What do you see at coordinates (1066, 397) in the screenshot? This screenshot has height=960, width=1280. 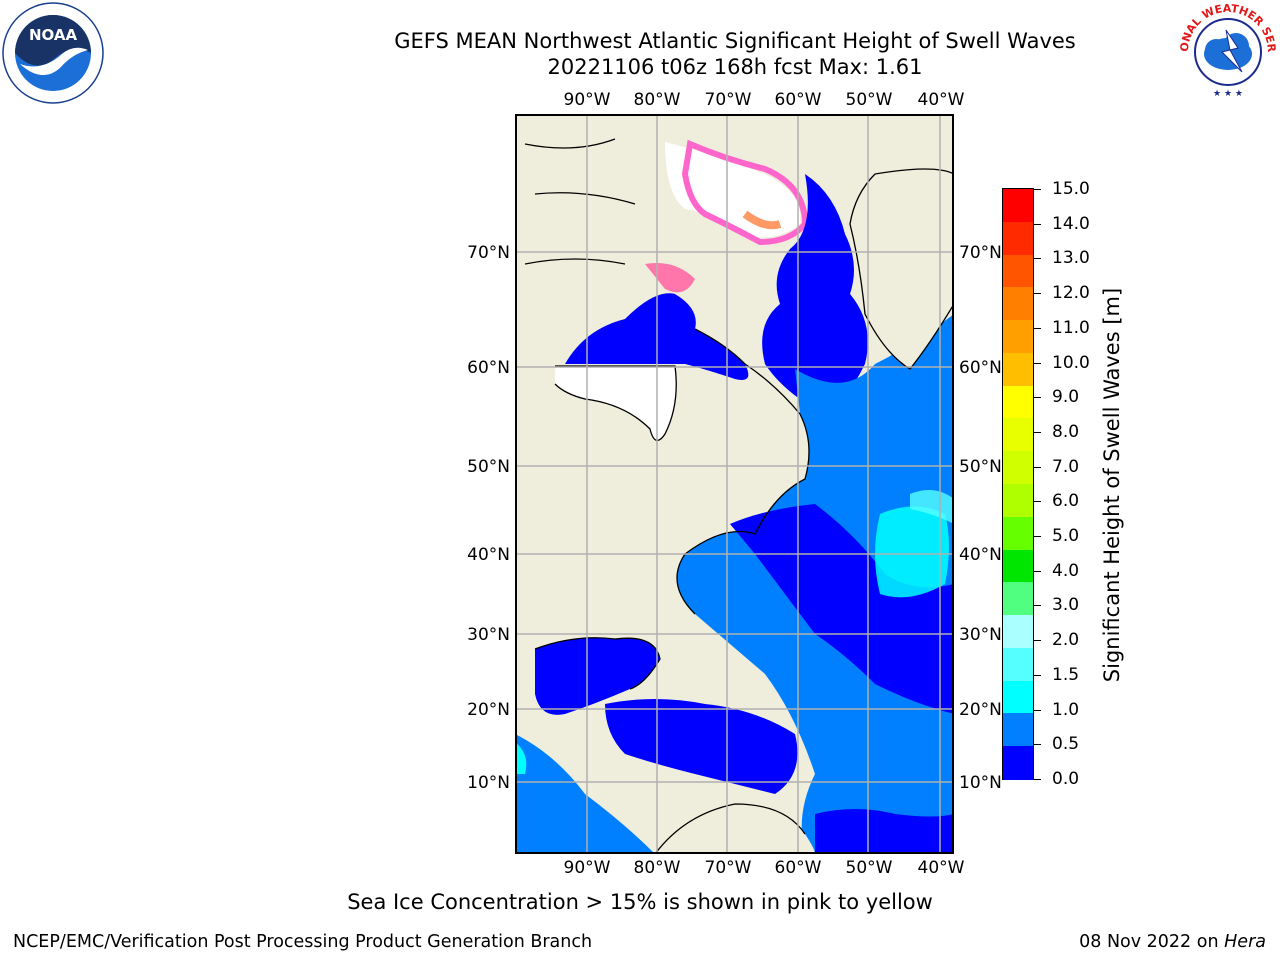 I see `colorbar-tick-label: 9.0` at bounding box center [1066, 397].